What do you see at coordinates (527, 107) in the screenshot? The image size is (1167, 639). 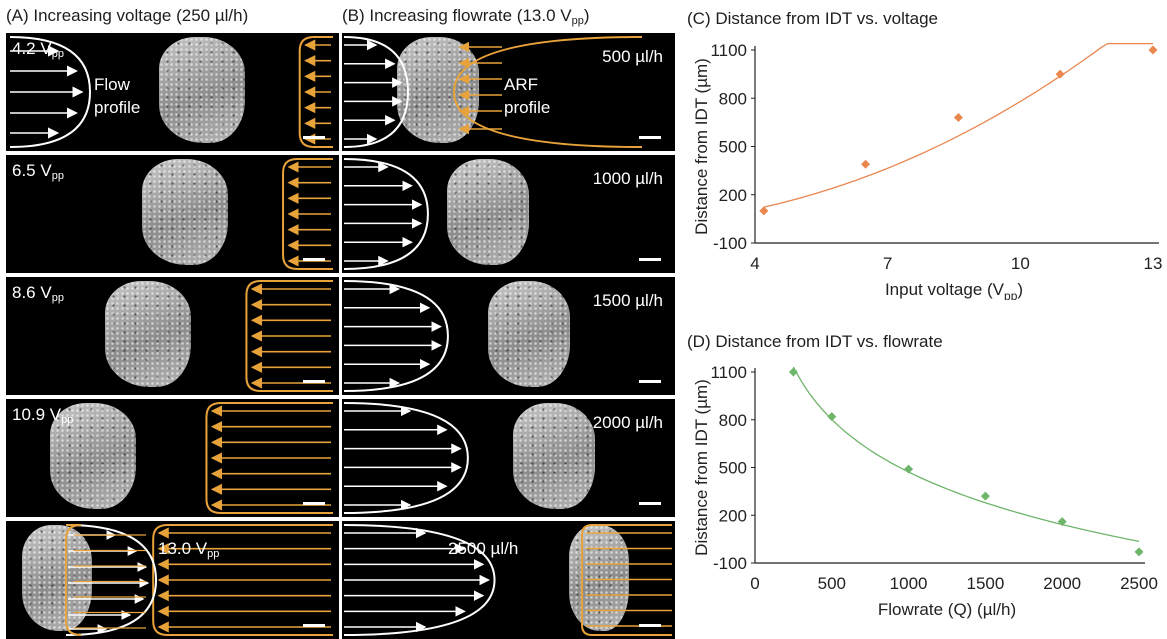 I see `arf-profile-label-line: profile` at bounding box center [527, 107].